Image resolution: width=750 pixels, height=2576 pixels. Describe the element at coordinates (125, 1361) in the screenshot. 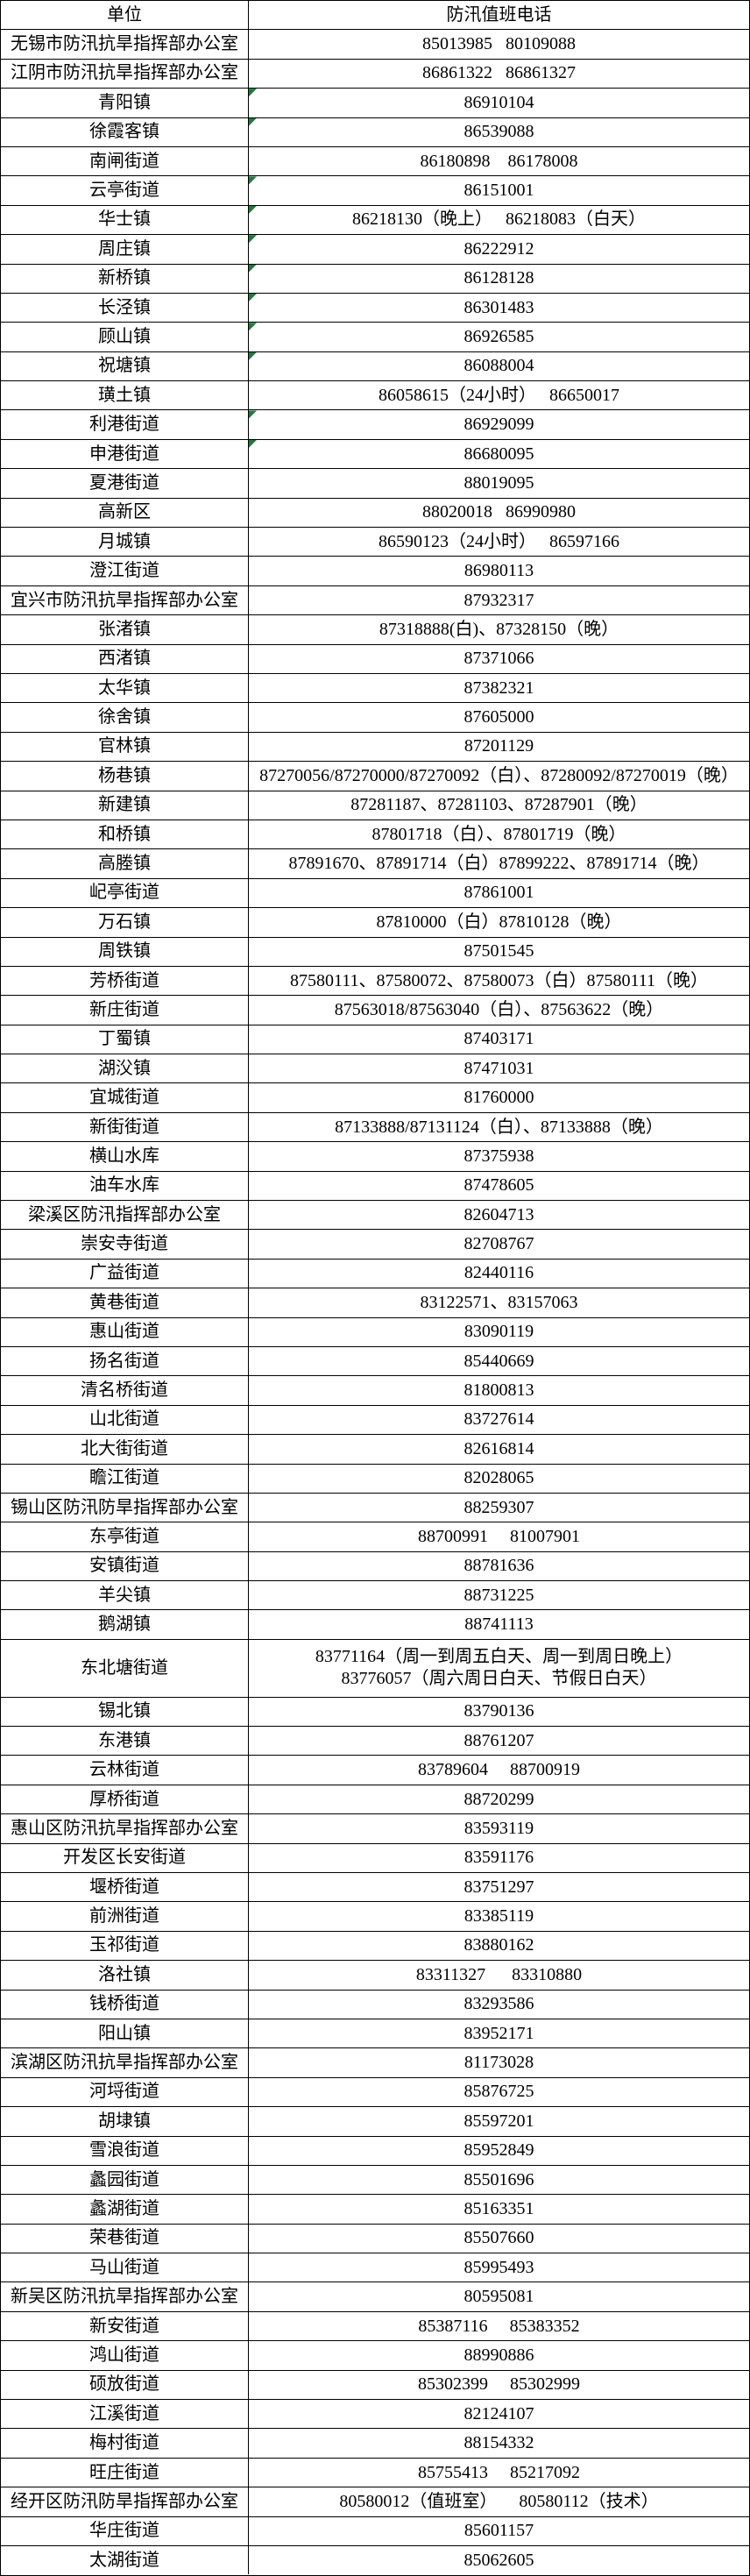

I see `unit-cell: 扬名街道` at that location.